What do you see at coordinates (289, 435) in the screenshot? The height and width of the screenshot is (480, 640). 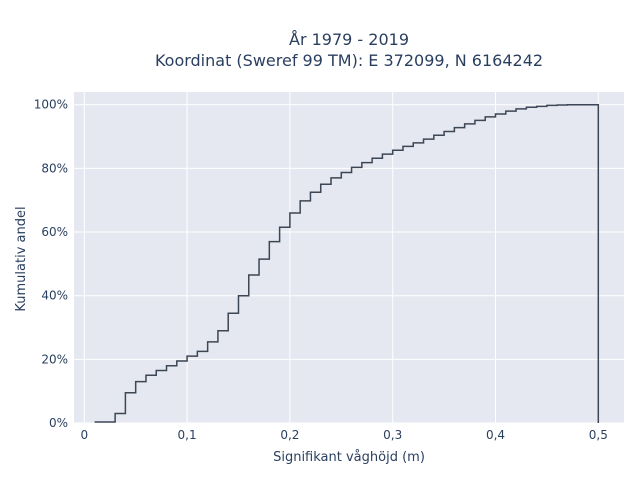 I see `x-tick-label: 0,2` at bounding box center [289, 435].